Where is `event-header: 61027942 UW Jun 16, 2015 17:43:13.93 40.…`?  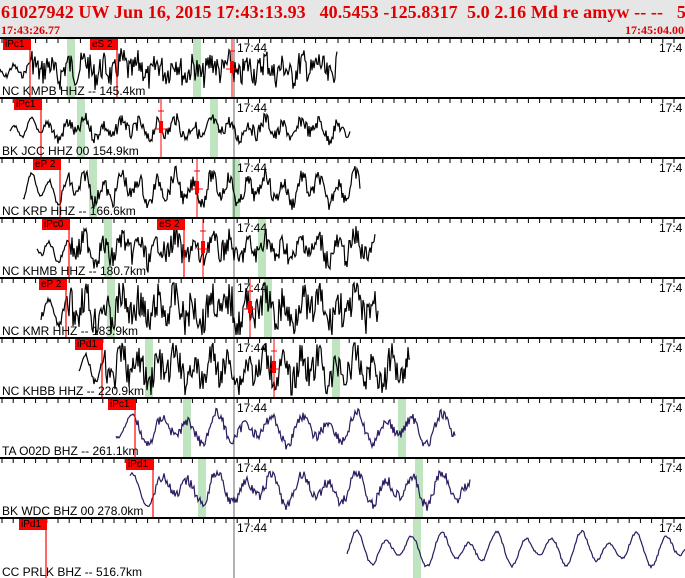
event-header: 61027942 UW Jun 16, 2015 17:43:13.93 40.… is located at coordinates (342, 18).